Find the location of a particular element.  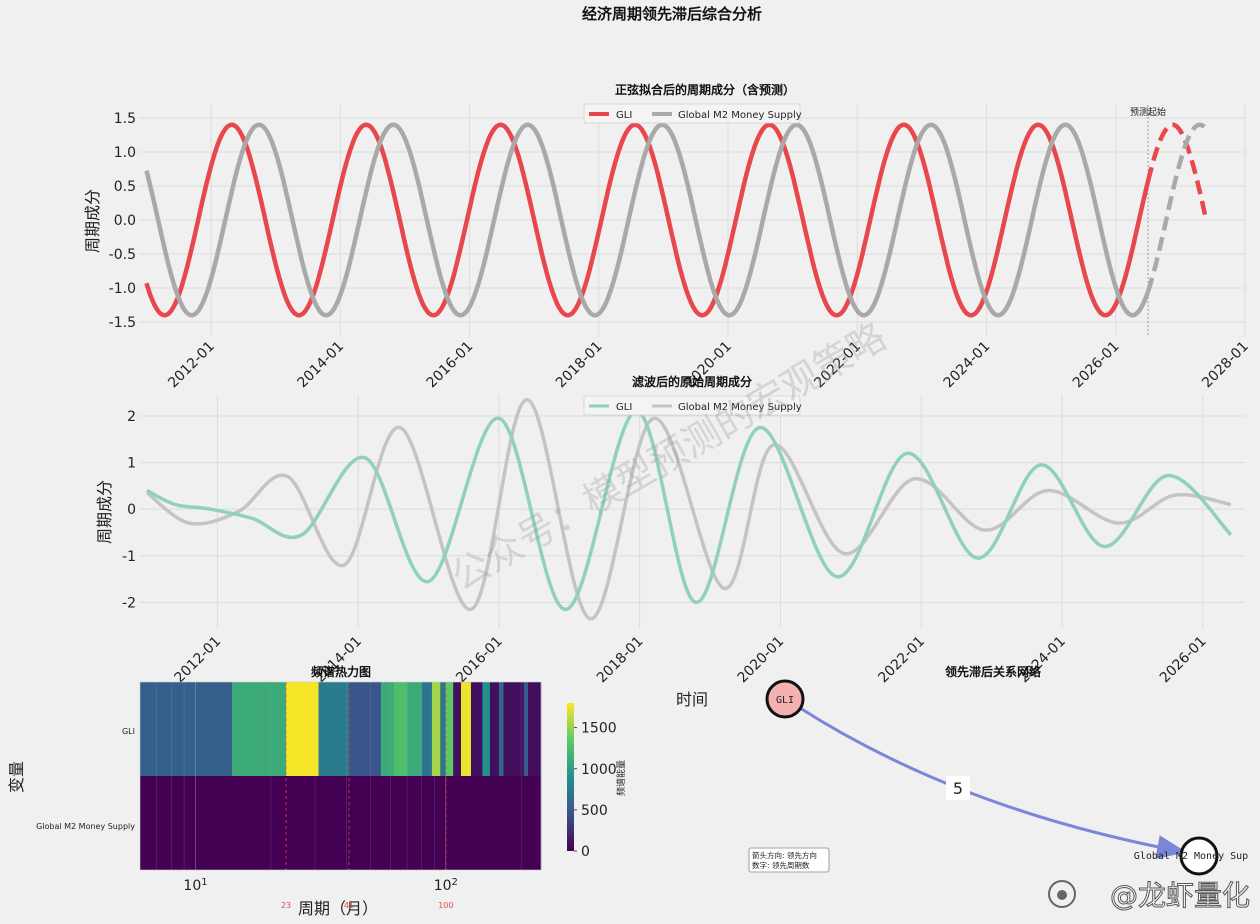

colorbar-gradient is located at coordinates (570, 777).